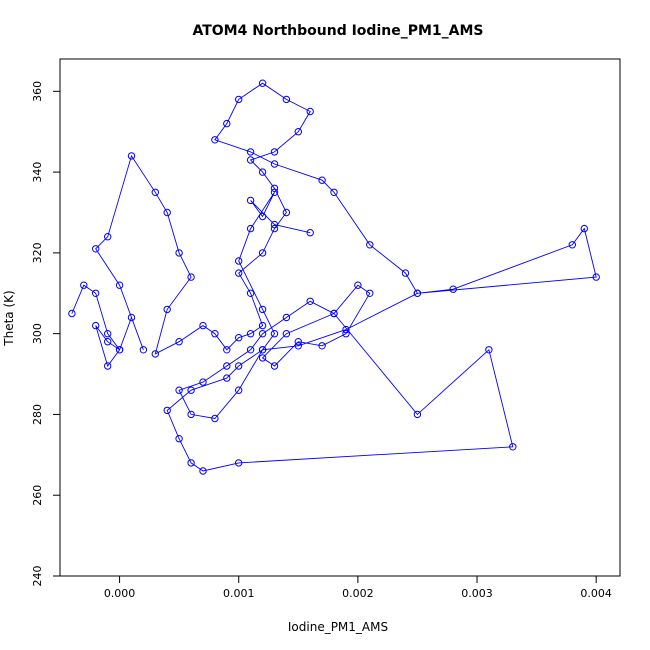 The image size is (650, 650). What do you see at coordinates (358, 587) in the screenshot?
I see `x-axis: 0.000 0.001 0.002 0.003 0.004` at bounding box center [358, 587].